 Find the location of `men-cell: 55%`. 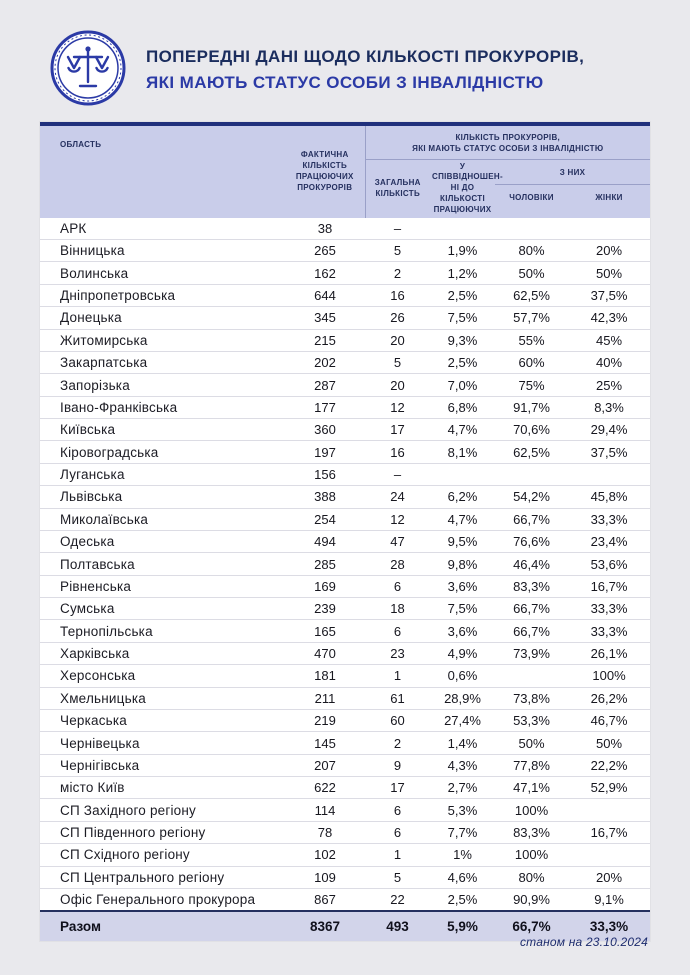

men-cell: 55% is located at coordinates (531, 340).